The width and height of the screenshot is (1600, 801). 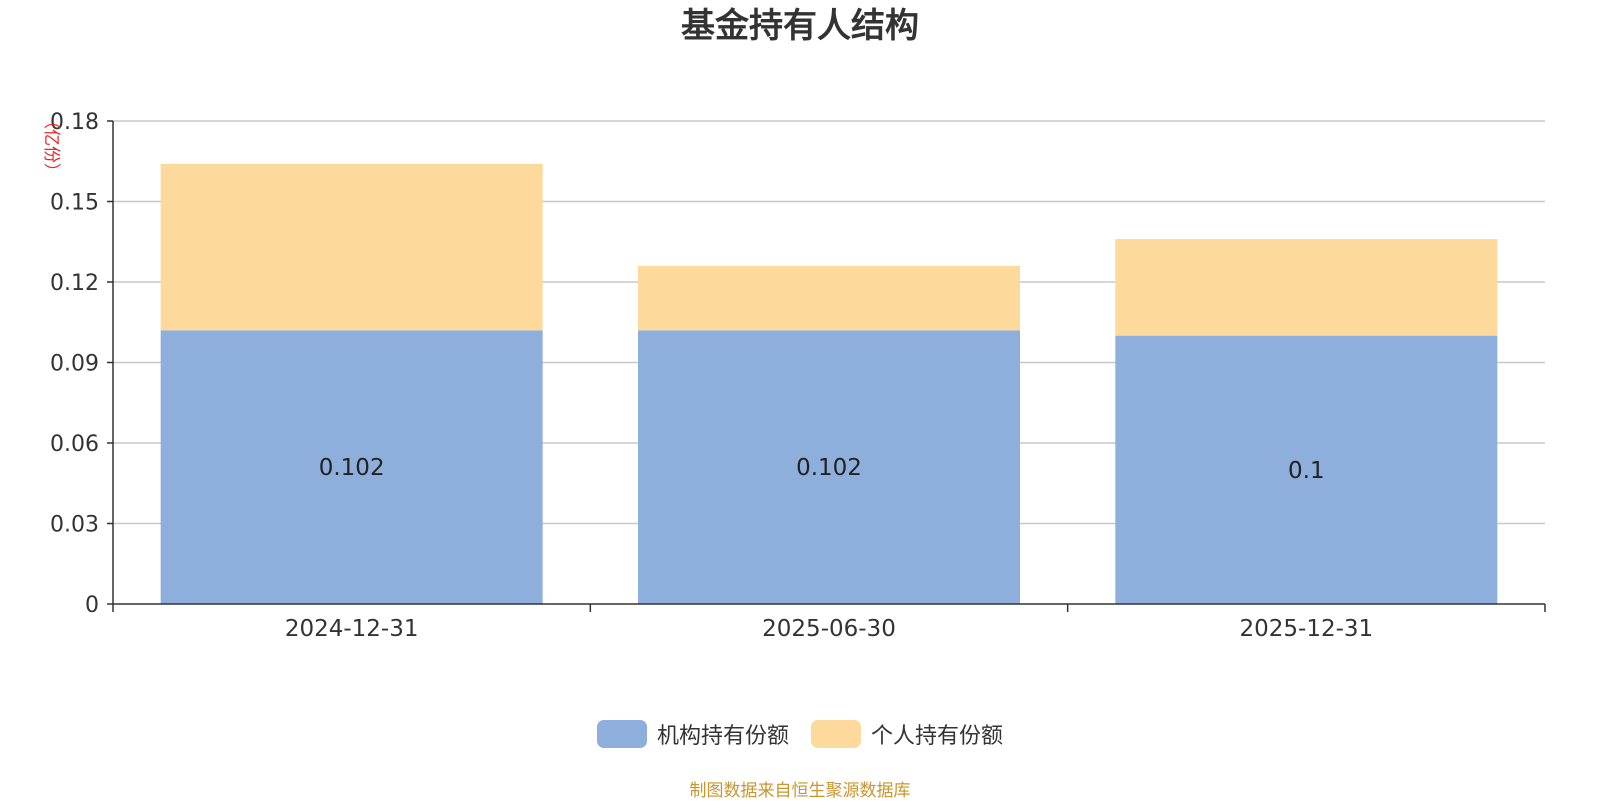 What do you see at coordinates (829, 629) in the screenshot?
I see `x-tick-label: 2025-06-30` at bounding box center [829, 629].